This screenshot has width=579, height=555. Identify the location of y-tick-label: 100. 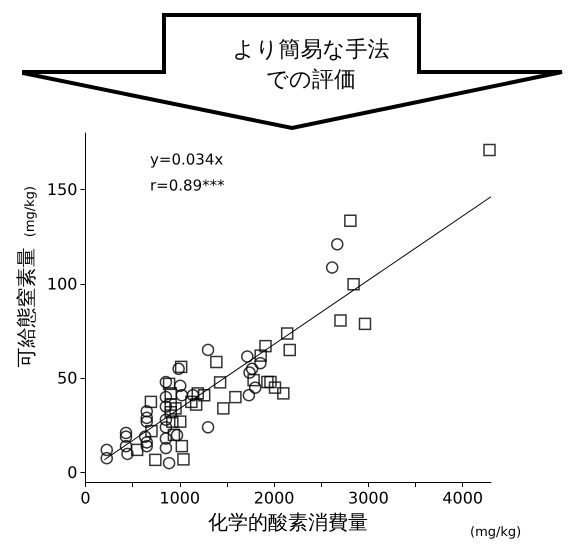
(62, 284).